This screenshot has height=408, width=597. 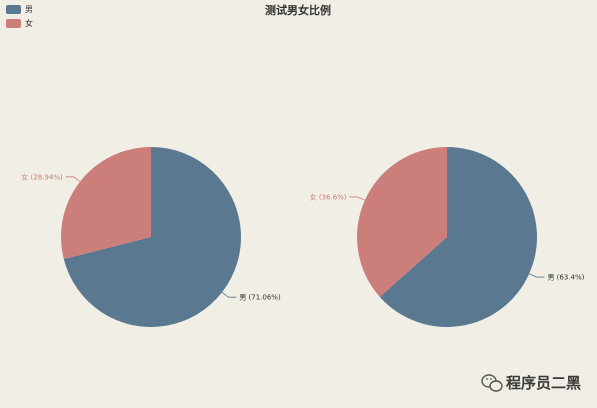 What do you see at coordinates (13, 9) in the screenshot?
I see `legend-swatch-male` at bounding box center [13, 9].